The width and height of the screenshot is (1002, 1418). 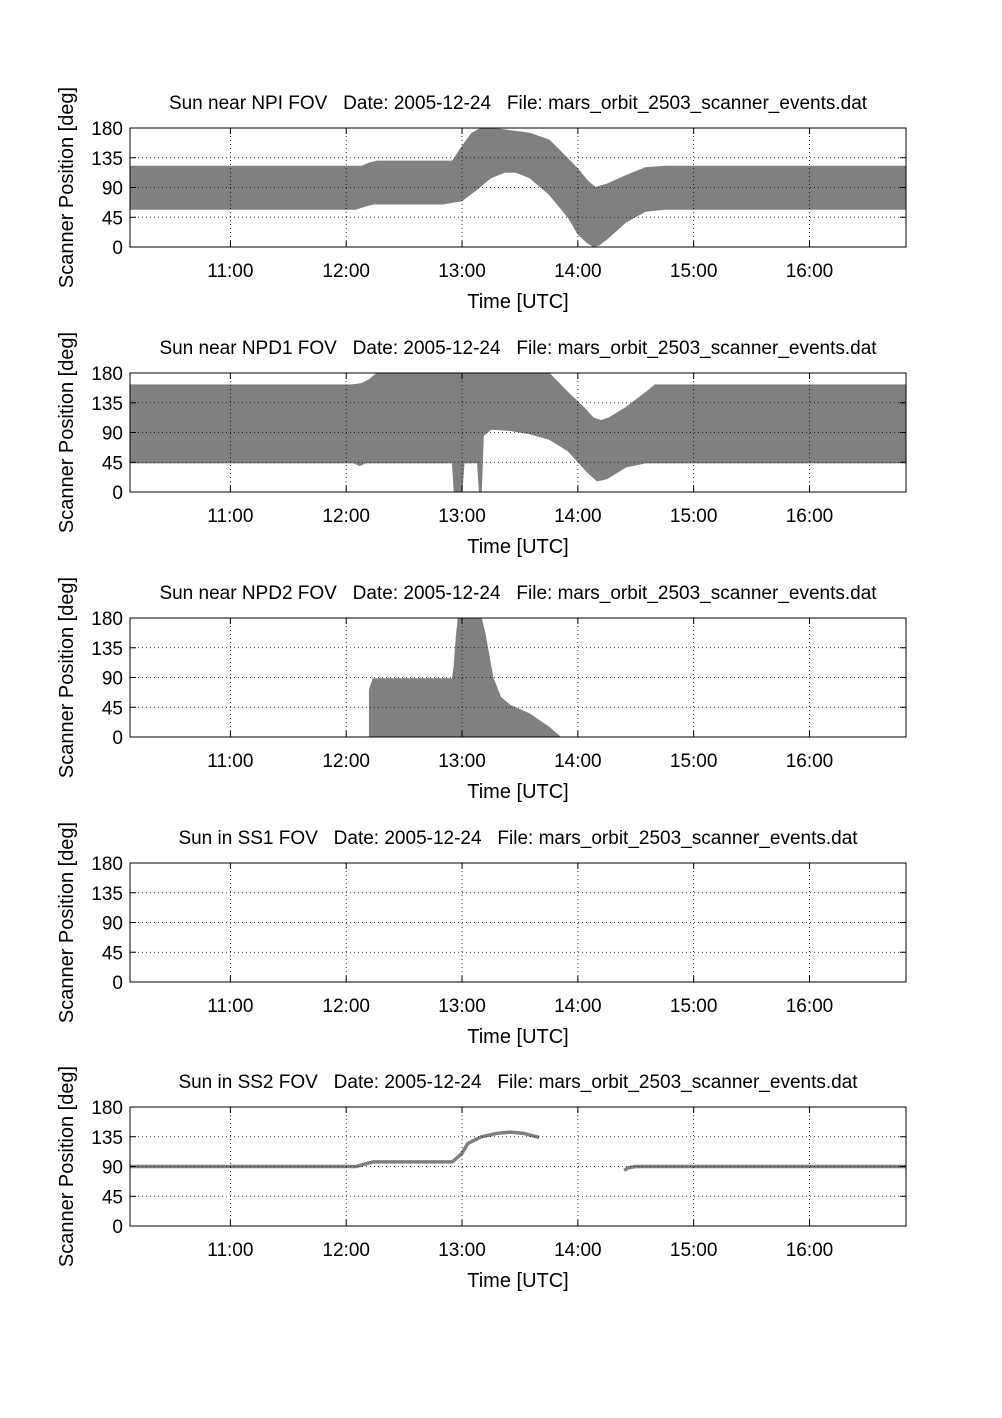 I want to click on data-band, so click(x=465, y=677).